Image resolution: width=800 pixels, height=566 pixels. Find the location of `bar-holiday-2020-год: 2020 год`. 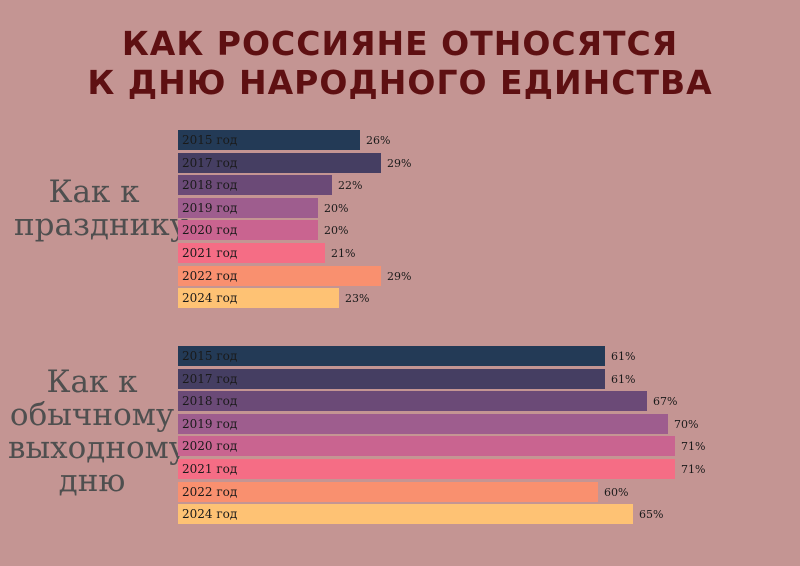

bar-holiday-2020-год: 2020 год is located at coordinates (248, 230).